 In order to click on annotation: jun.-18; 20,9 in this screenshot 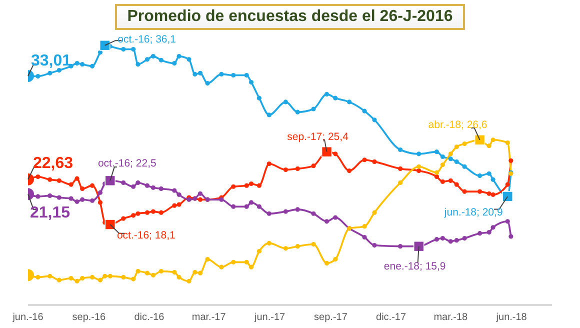, I will do `click(473, 212)`.